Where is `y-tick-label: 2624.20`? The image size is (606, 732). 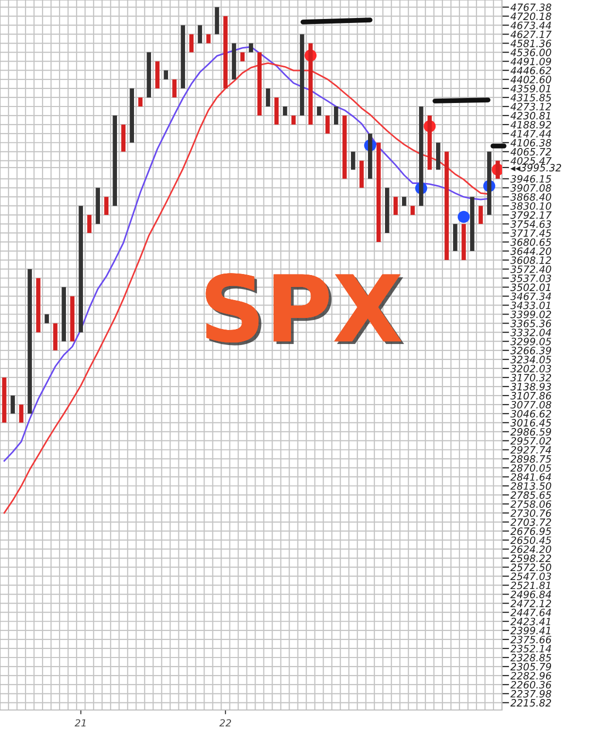 y-tick-label: 2624.20 is located at coordinates (531, 549).